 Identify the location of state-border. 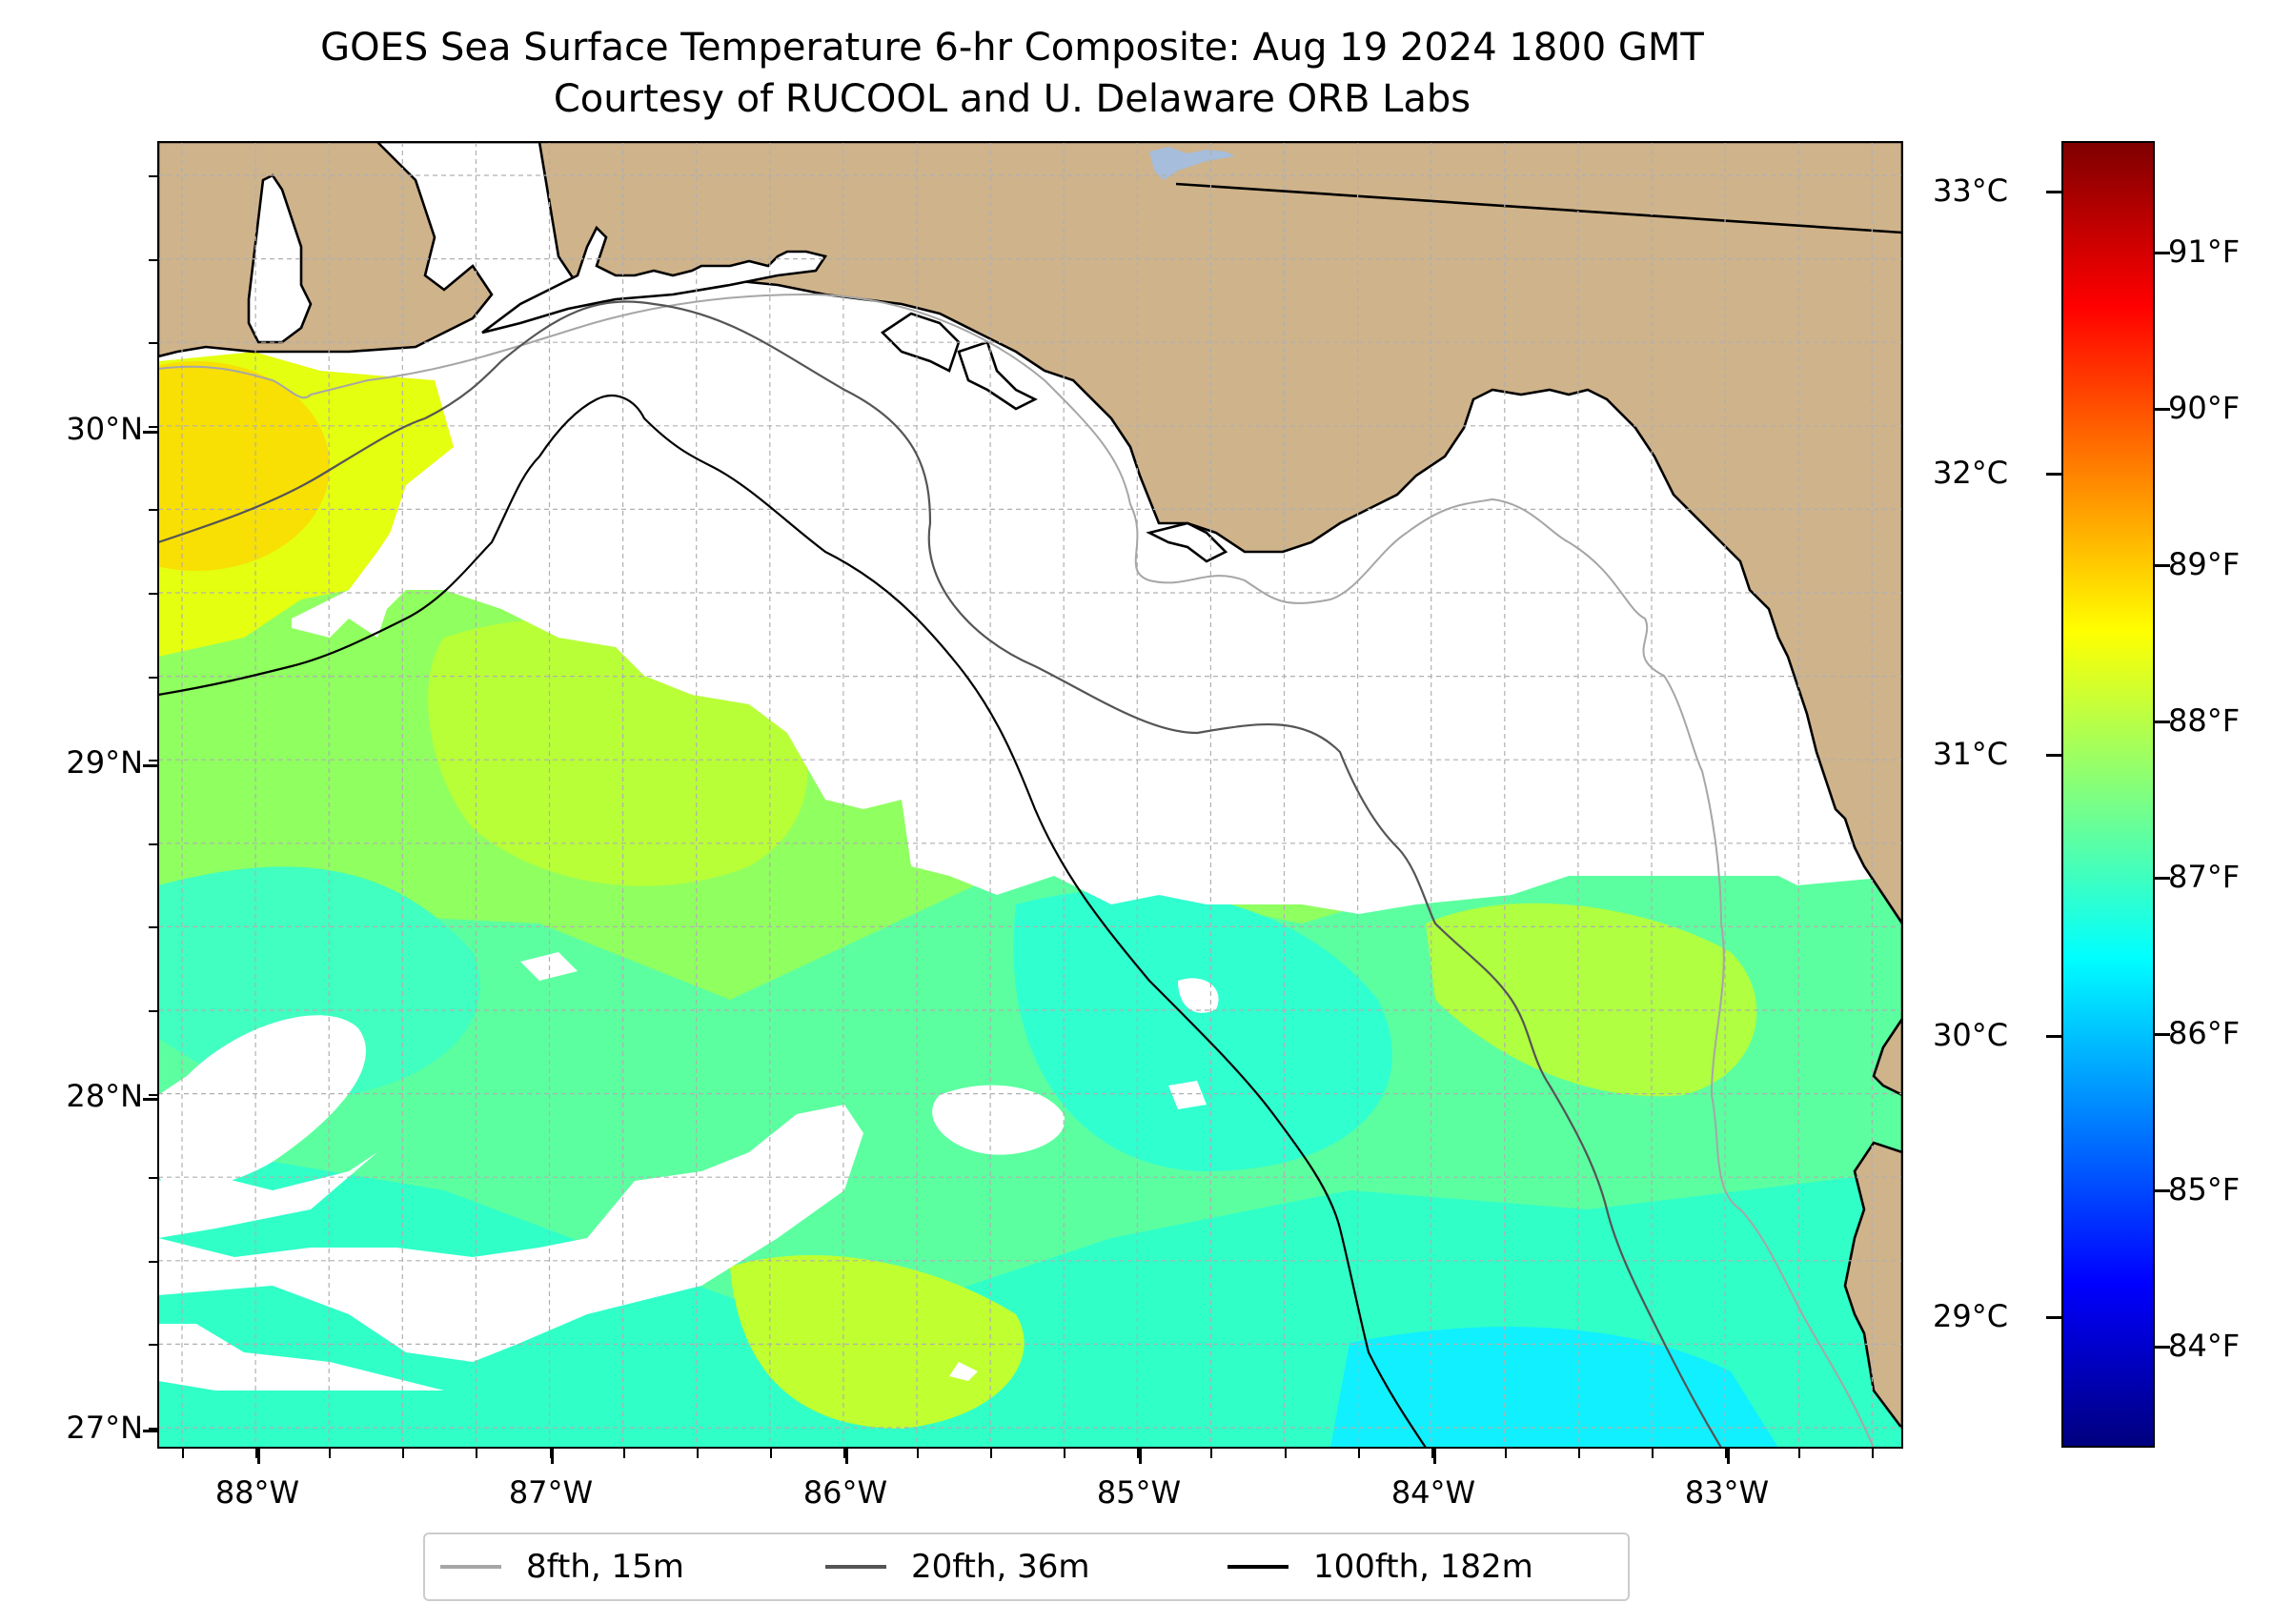
(1538, 208).